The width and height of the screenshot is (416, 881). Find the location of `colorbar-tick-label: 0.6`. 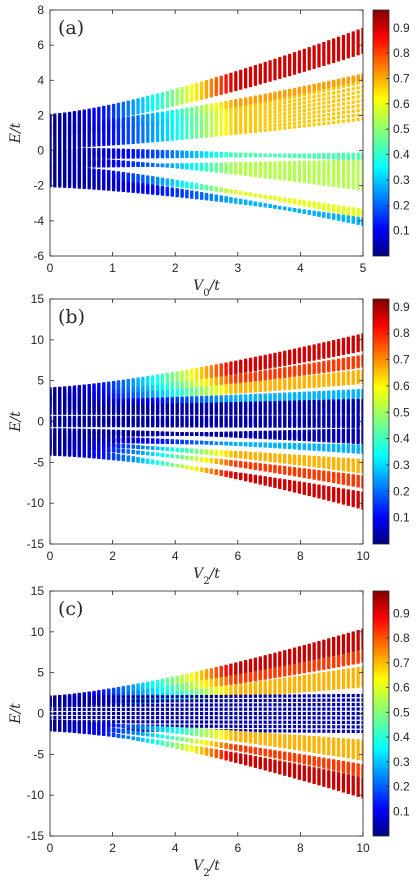

colorbar-tick-label: 0.6 is located at coordinates (401, 104).